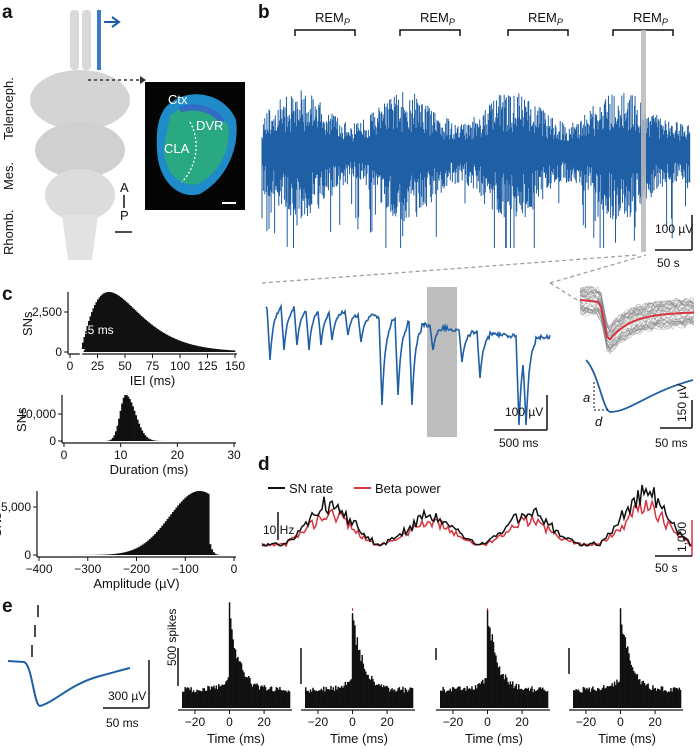 This screenshot has height=753, width=700. I want to click on psth-3-xlabel: Time (ms), so click(627, 738).